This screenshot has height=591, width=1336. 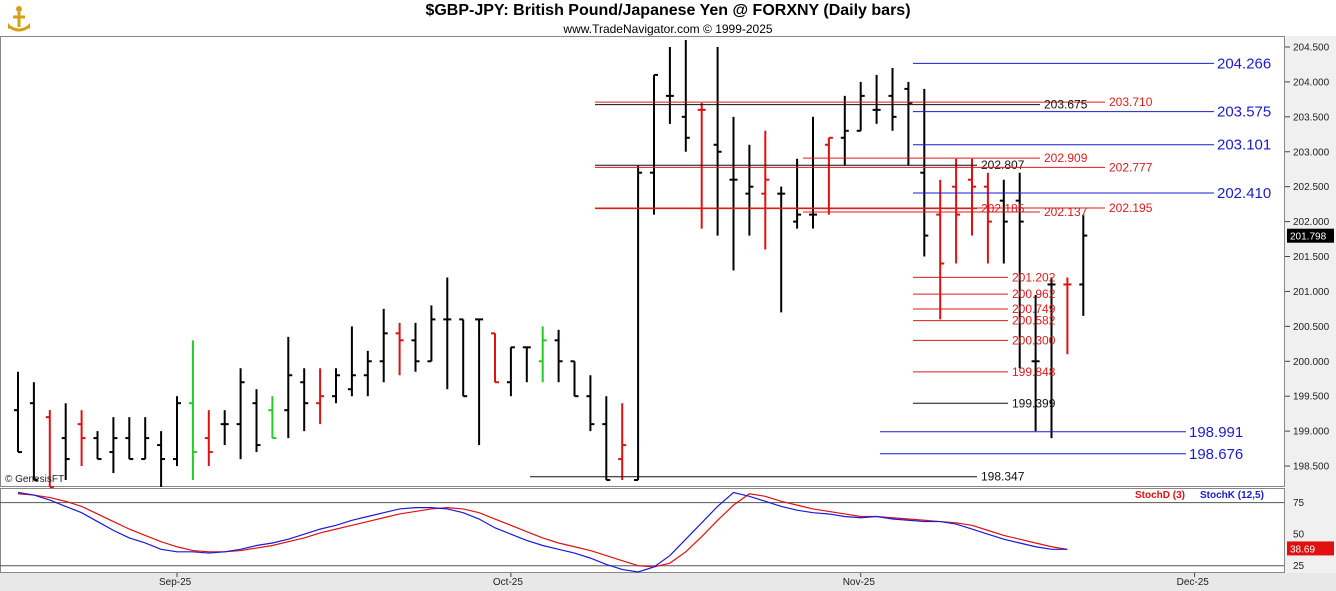 I want to click on copyright-label: © GenesisFT, so click(x=35, y=479).